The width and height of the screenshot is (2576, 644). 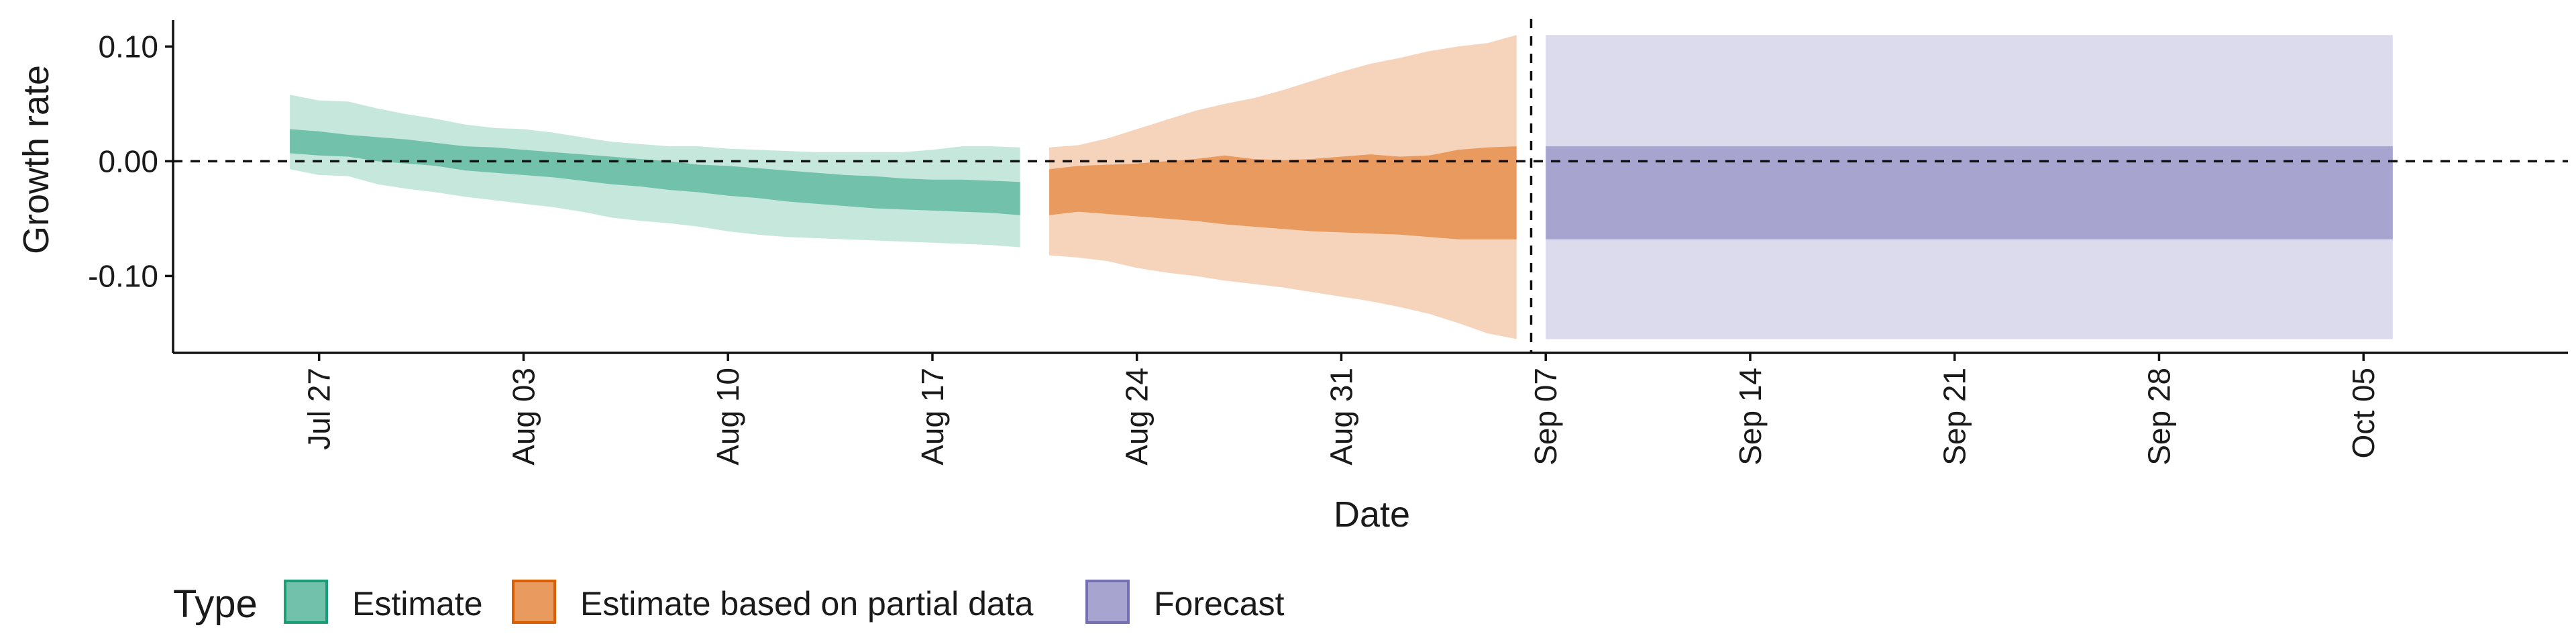 What do you see at coordinates (1750, 417) in the screenshot?
I see `x-tick-label: Sep 14` at bounding box center [1750, 417].